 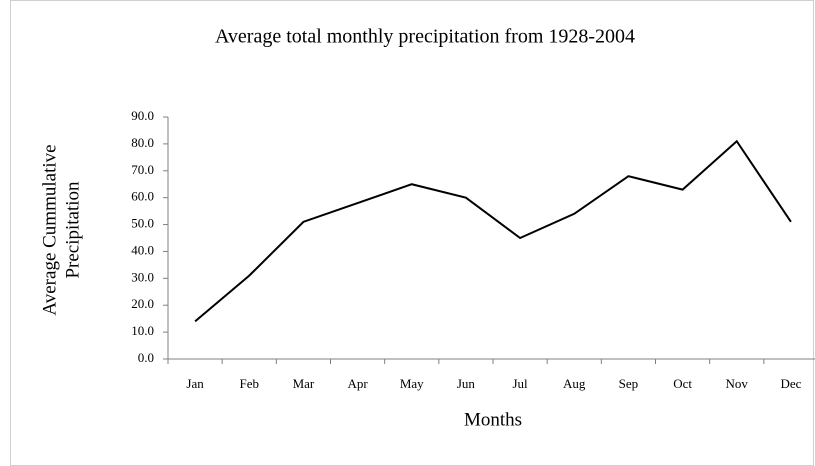 I want to click on y-tick-label: 80.0, so click(x=142, y=142).